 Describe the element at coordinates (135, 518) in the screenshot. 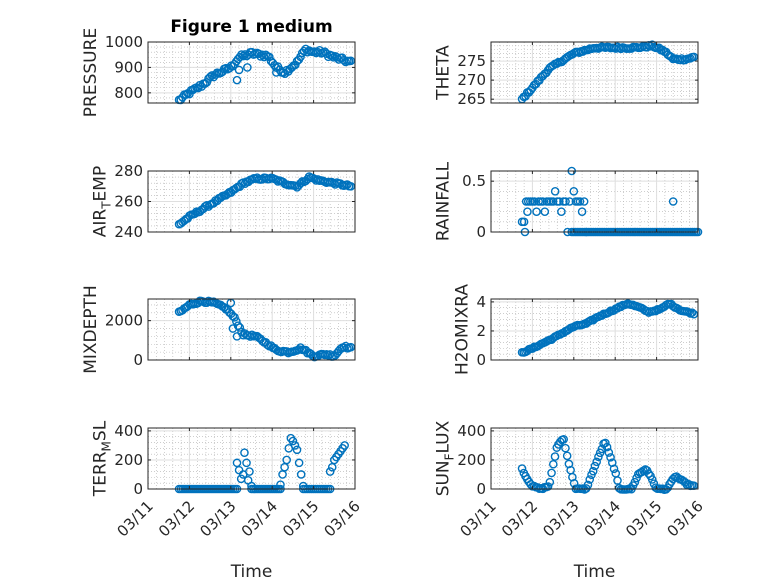

I see `x-tick-label: 03/11` at that location.